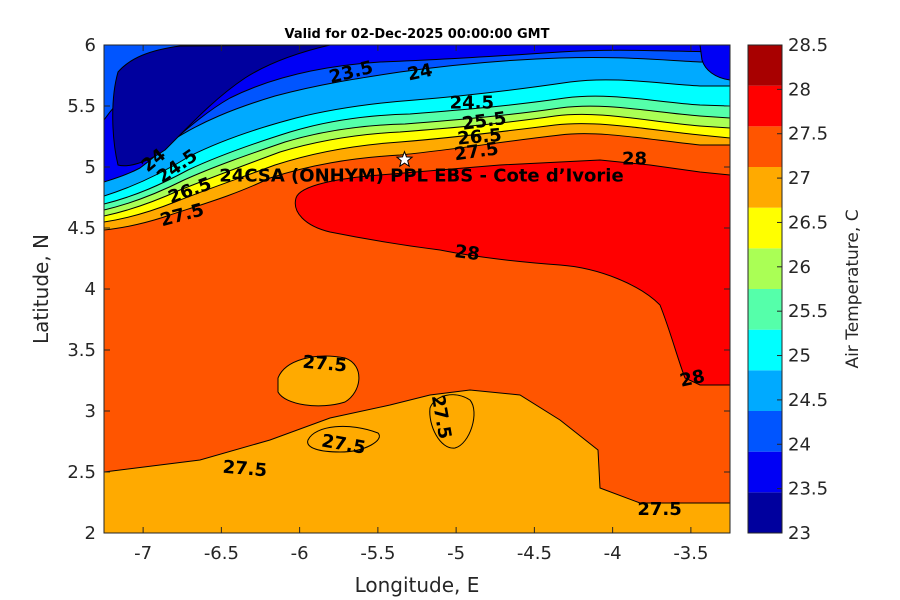 The width and height of the screenshot is (900, 600). What do you see at coordinates (613, 553) in the screenshot?
I see `x-tick-label: -4` at bounding box center [613, 553].